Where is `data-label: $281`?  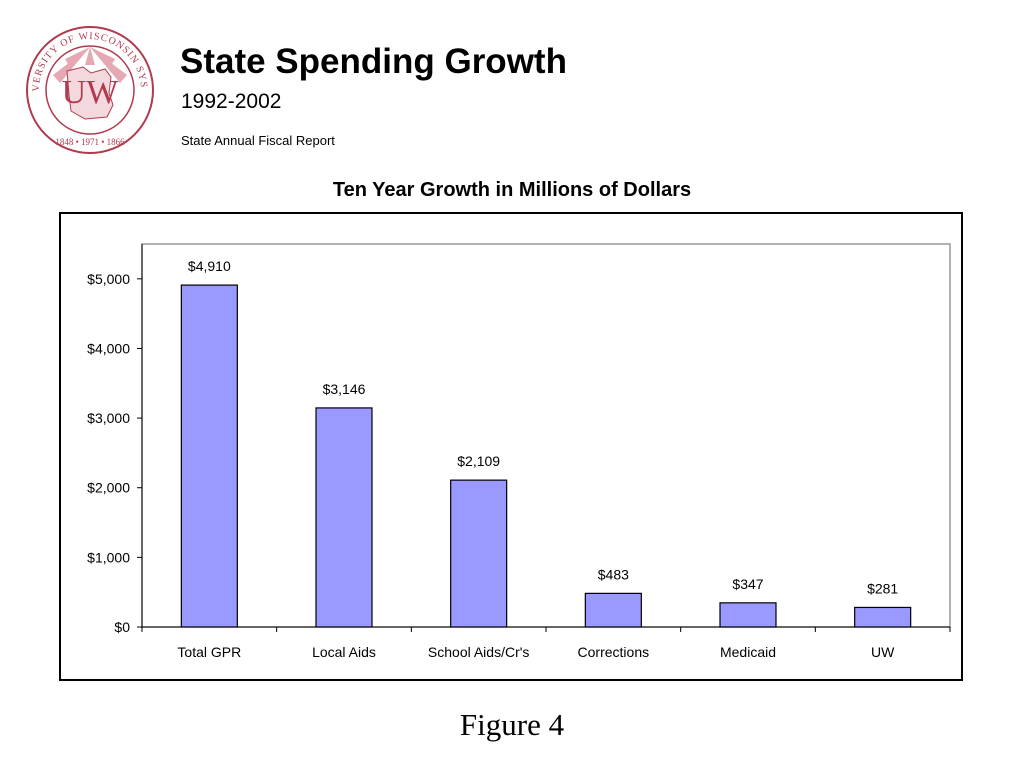 data-label: $281 is located at coordinates (882, 588).